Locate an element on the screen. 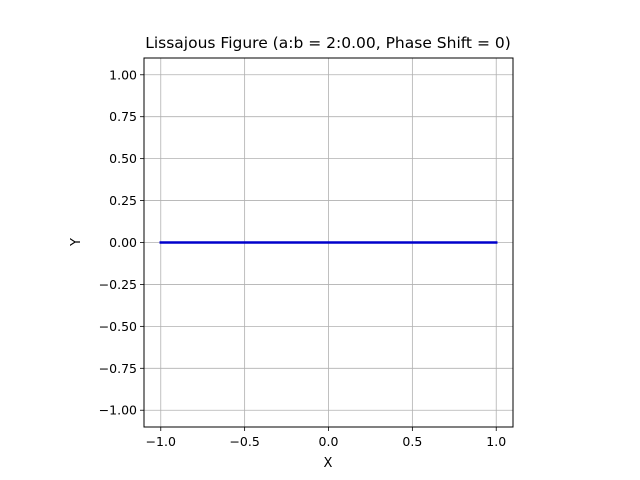 The width and height of the screenshot is (640, 480). y-tick-label: 0.50 is located at coordinates (123, 158).